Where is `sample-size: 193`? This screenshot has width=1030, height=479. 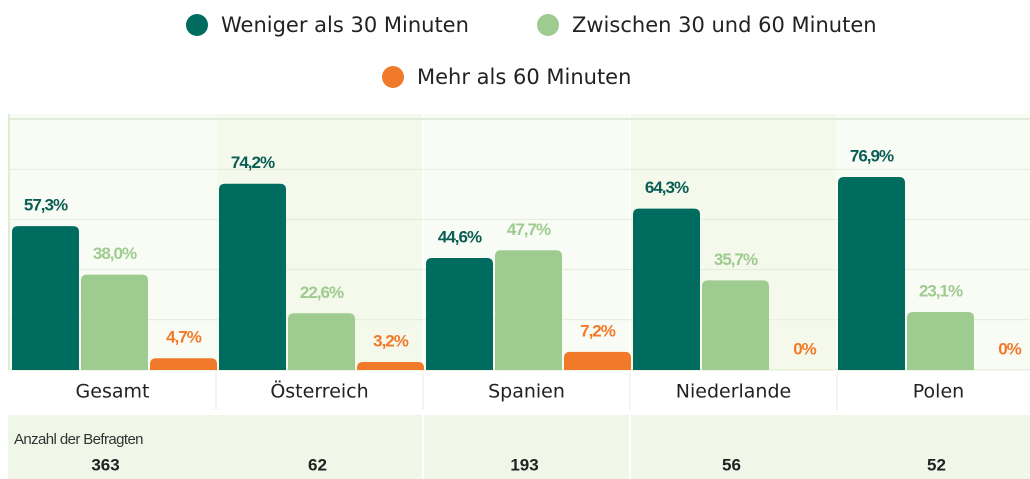
sample-size: 193 is located at coordinates (524, 464).